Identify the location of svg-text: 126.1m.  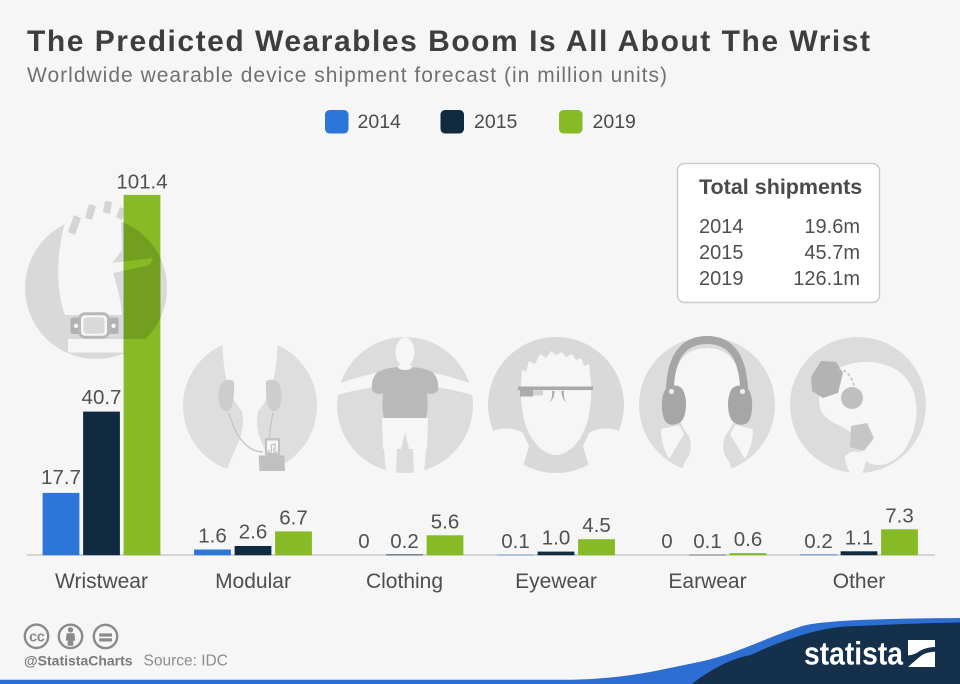
(826, 279).